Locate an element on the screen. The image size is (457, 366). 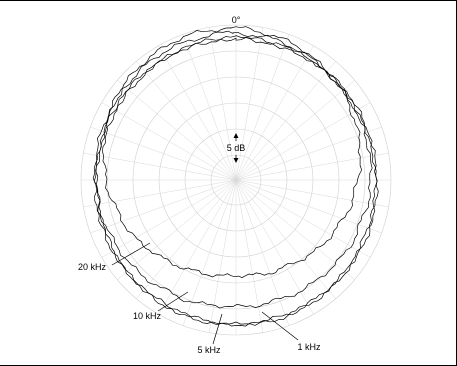
scale-arrowhead-down is located at coordinates (236, 160).